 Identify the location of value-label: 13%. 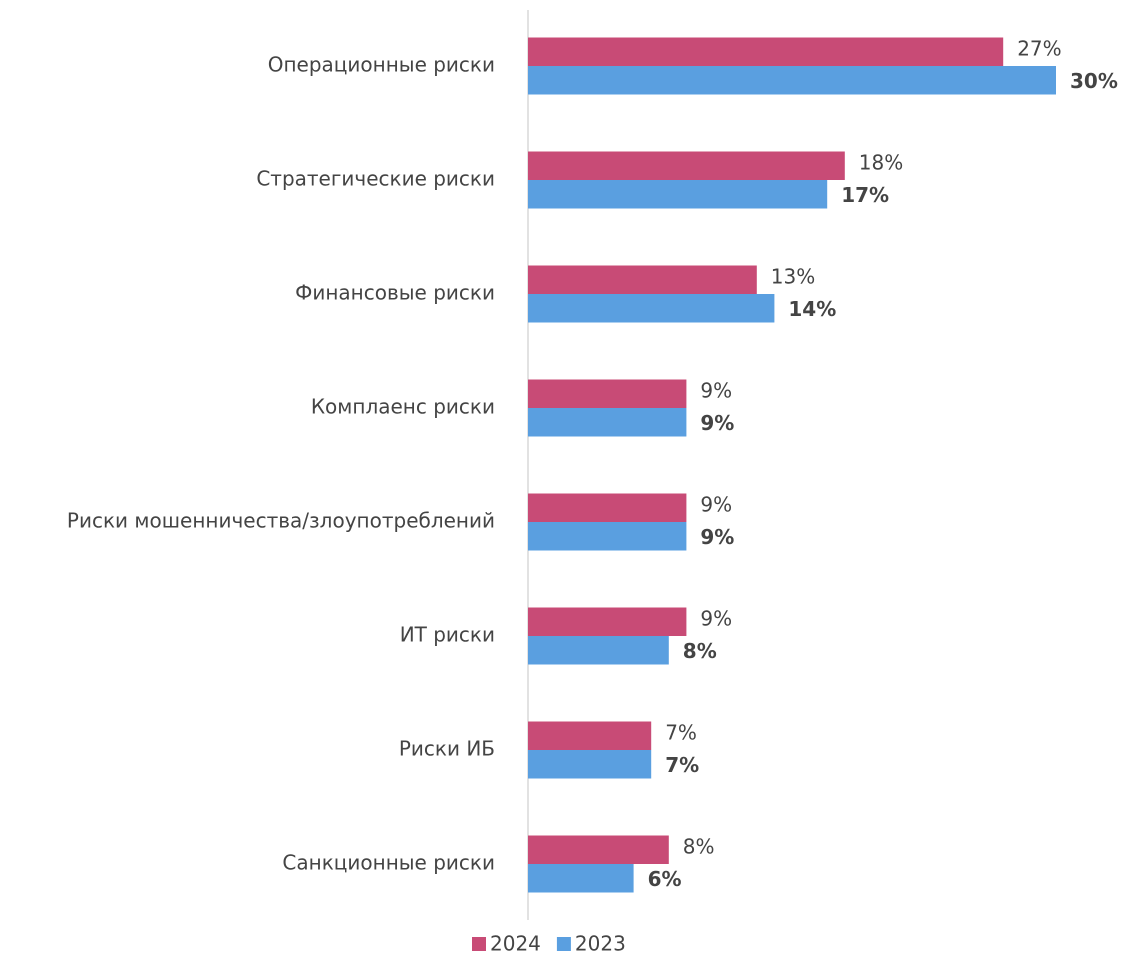
(793, 276).